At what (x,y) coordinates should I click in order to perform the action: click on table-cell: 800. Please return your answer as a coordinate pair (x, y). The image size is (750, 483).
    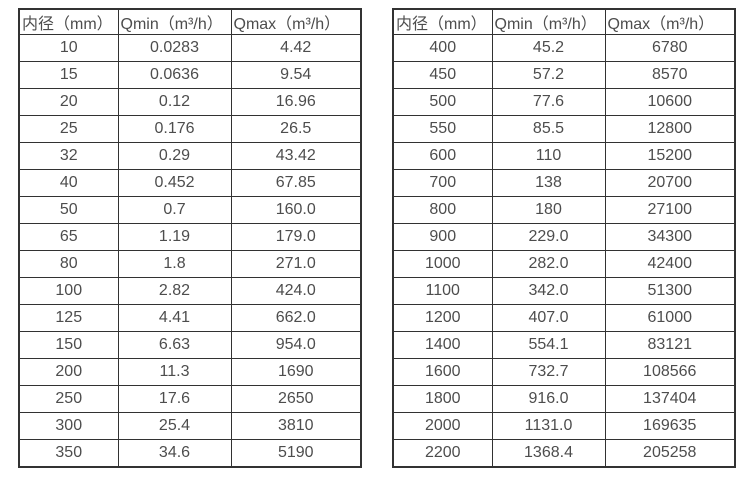
    Looking at the image, I should click on (442, 210).